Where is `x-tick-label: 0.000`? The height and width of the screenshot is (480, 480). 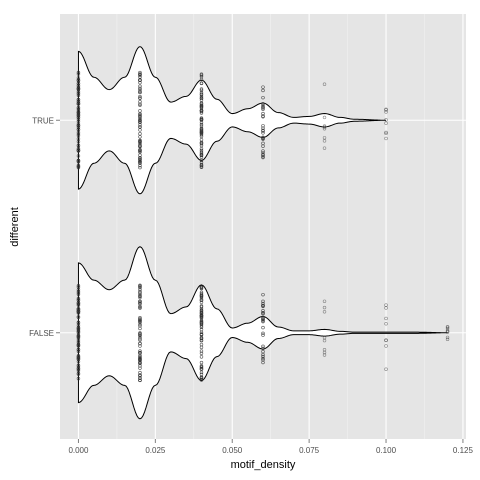 x-tick-label: 0.000 is located at coordinates (78, 450).